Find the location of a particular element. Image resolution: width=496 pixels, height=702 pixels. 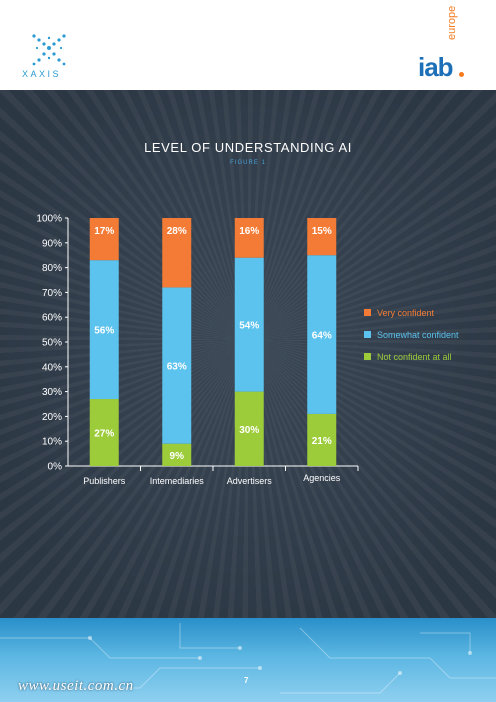

data-label: 28% is located at coordinates (177, 231).